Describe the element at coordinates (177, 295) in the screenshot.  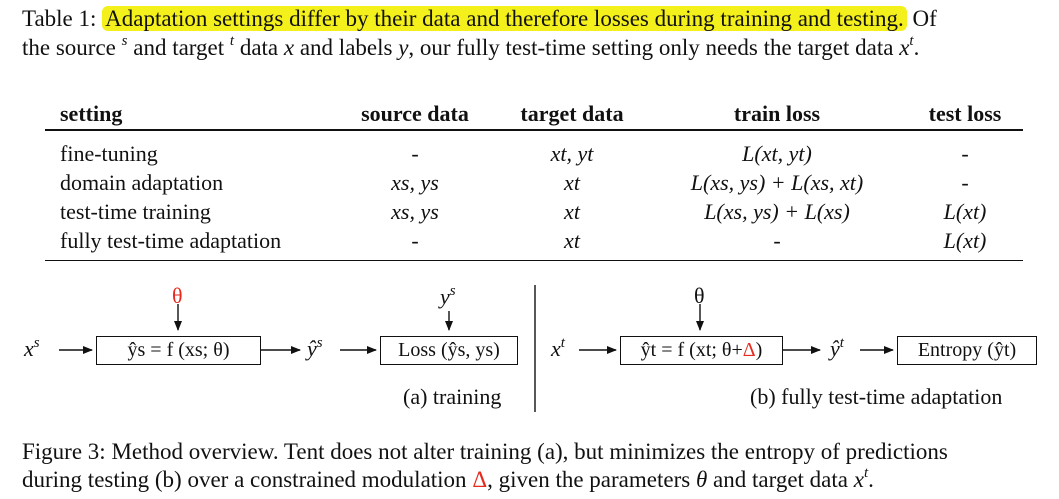
I see `theta-label: θ` at that location.